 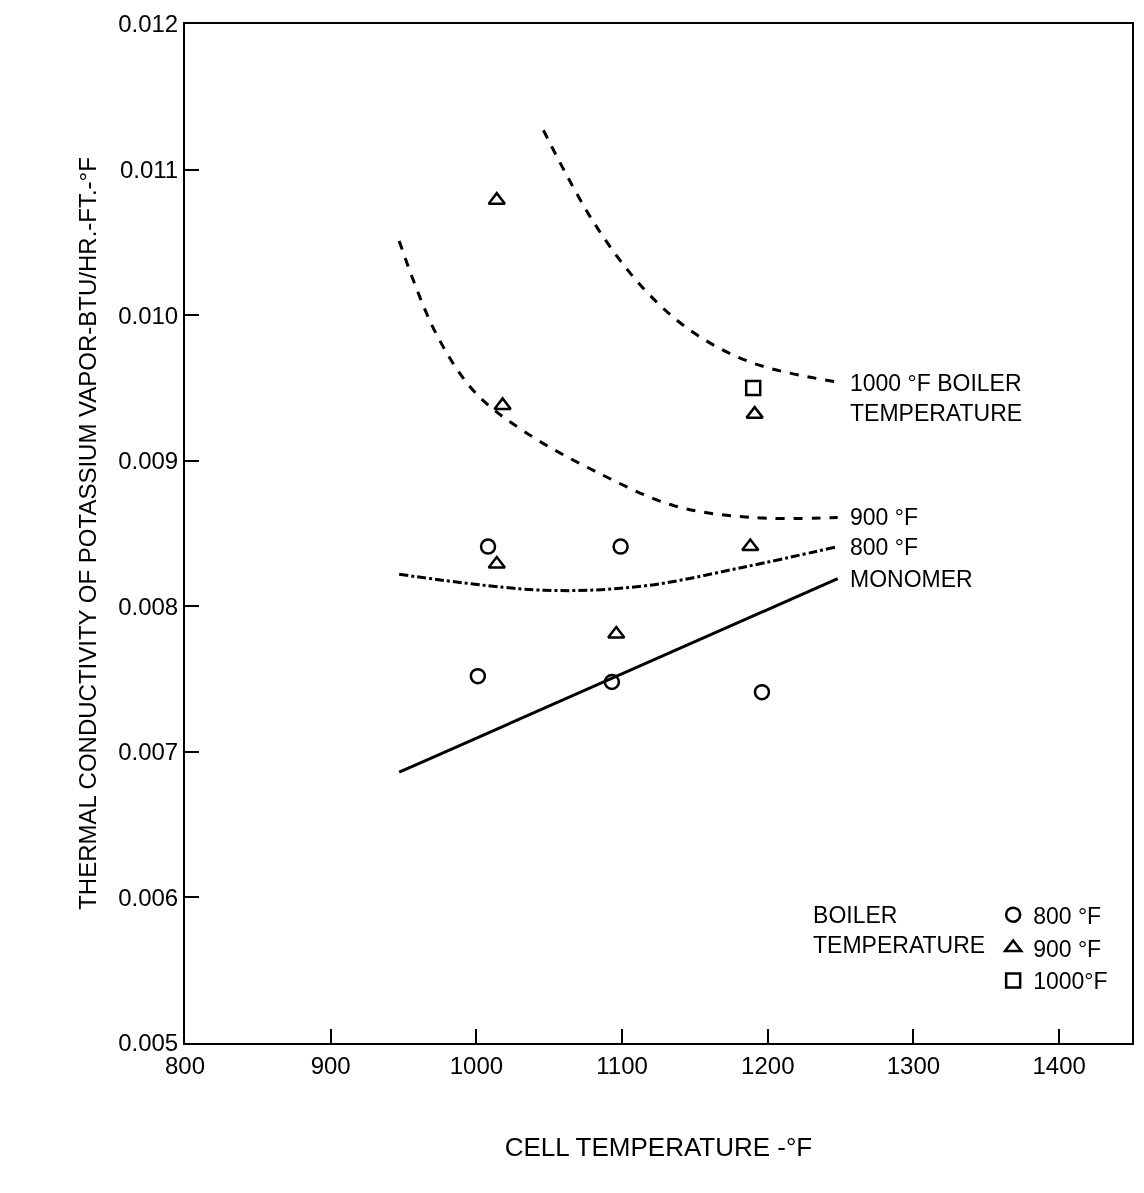 What do you see at coordinates (899, 930) in the screenshot?
I see `legend-title: BOILER TEMPERATURE` at bounding box center [899, 930].